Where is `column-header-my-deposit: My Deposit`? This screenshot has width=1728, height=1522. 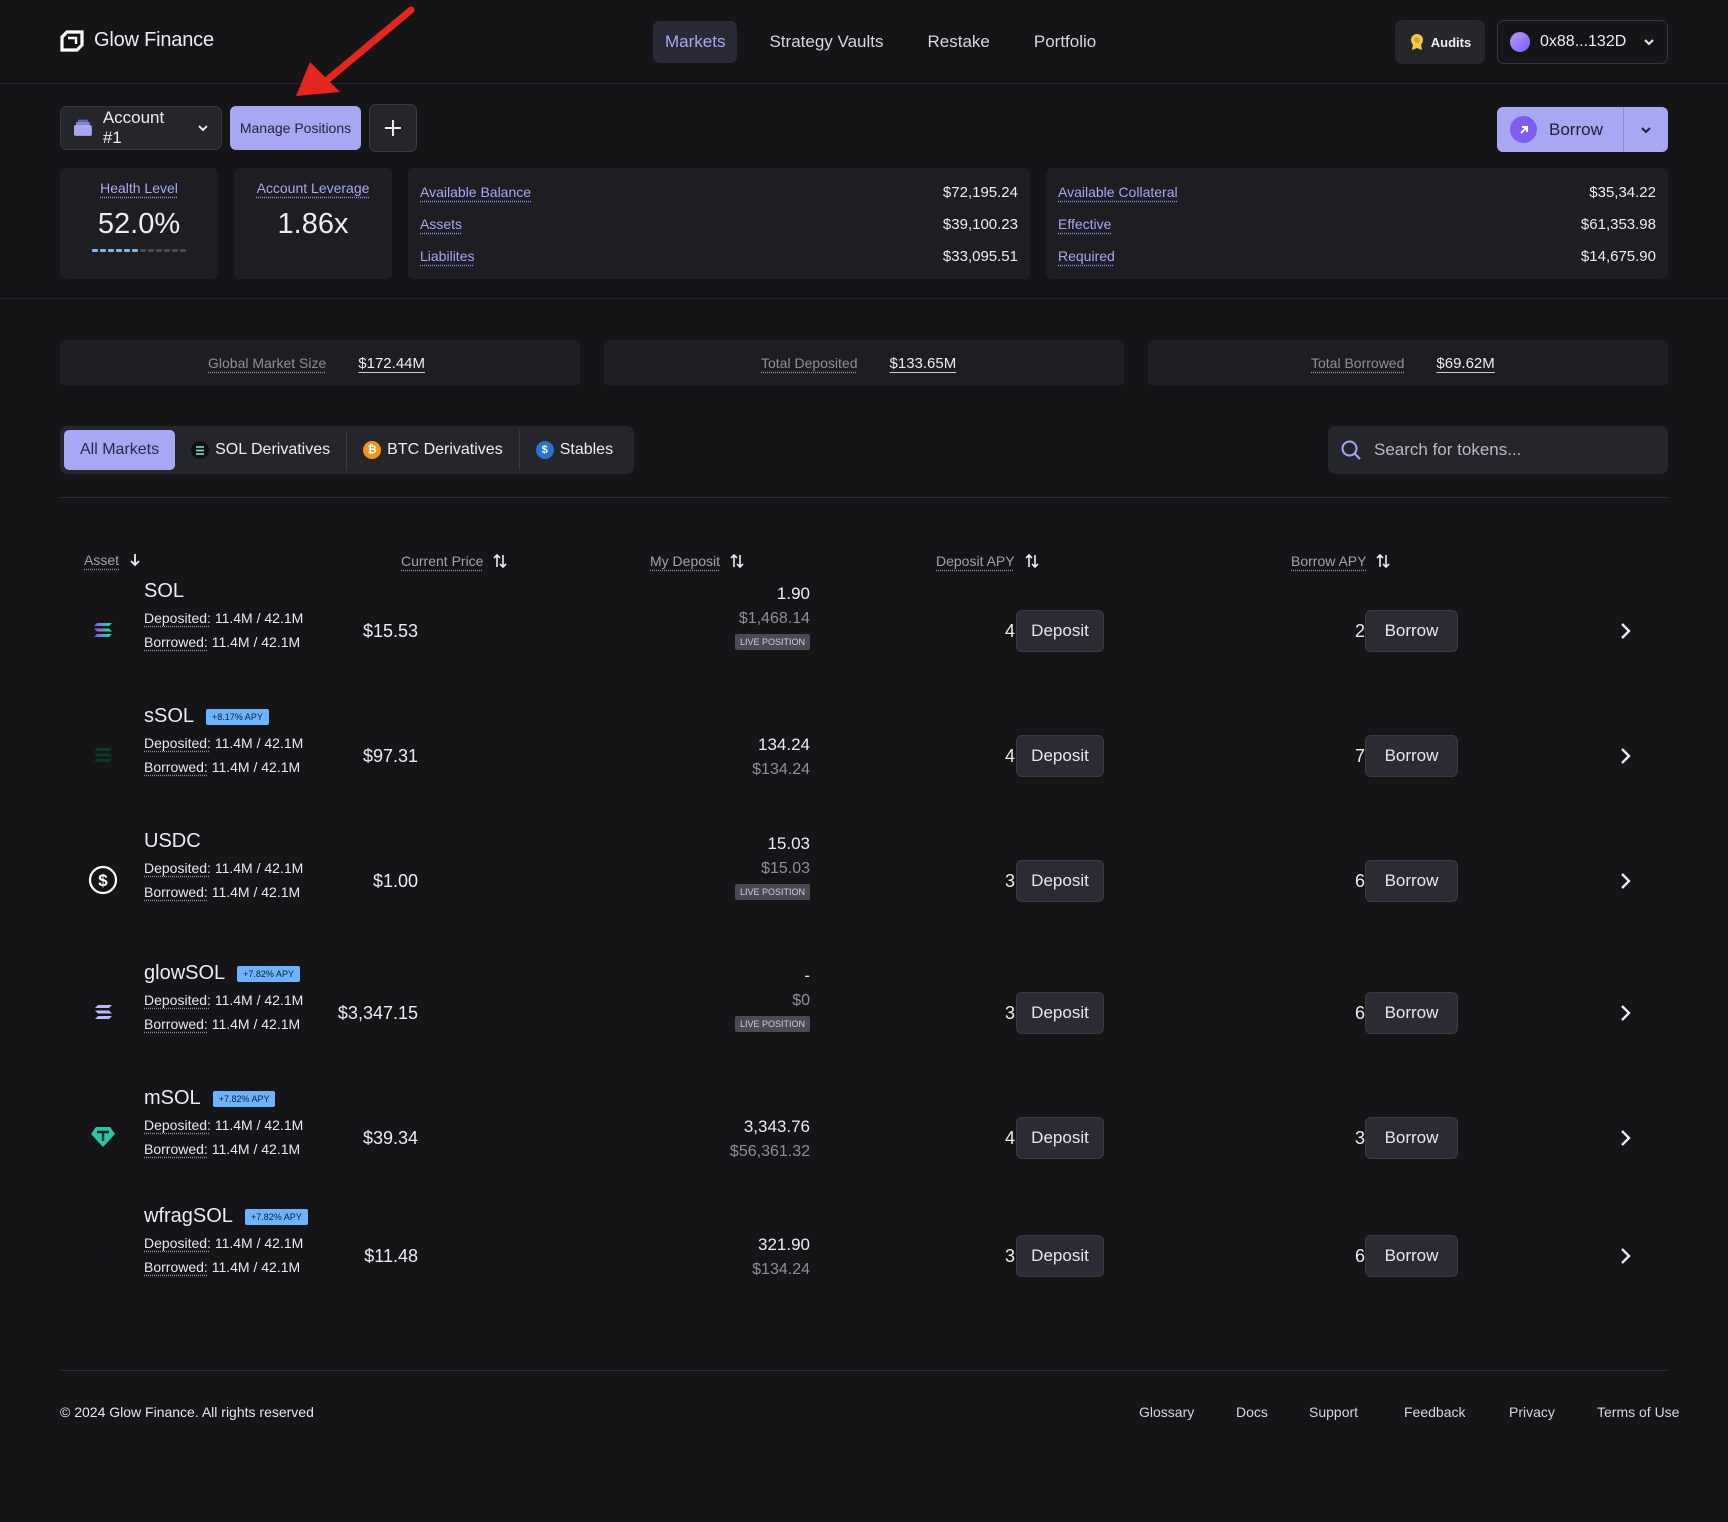
column-header-my-deposit: My Deposit is located at coordinates (697, 561).